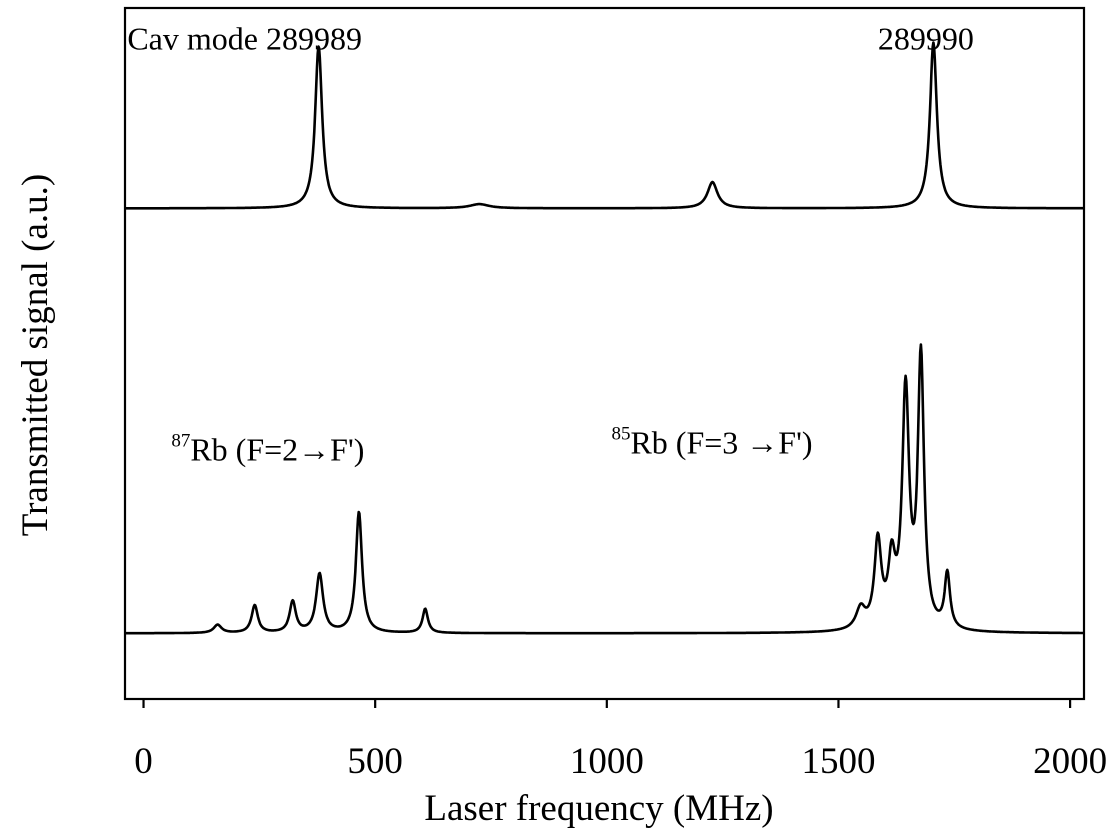 This screenshot has width=1106, height=837. Describe the element at coordinates (926, 38) in the screenshot. I see `annotation-cav2: 289990` at that location.